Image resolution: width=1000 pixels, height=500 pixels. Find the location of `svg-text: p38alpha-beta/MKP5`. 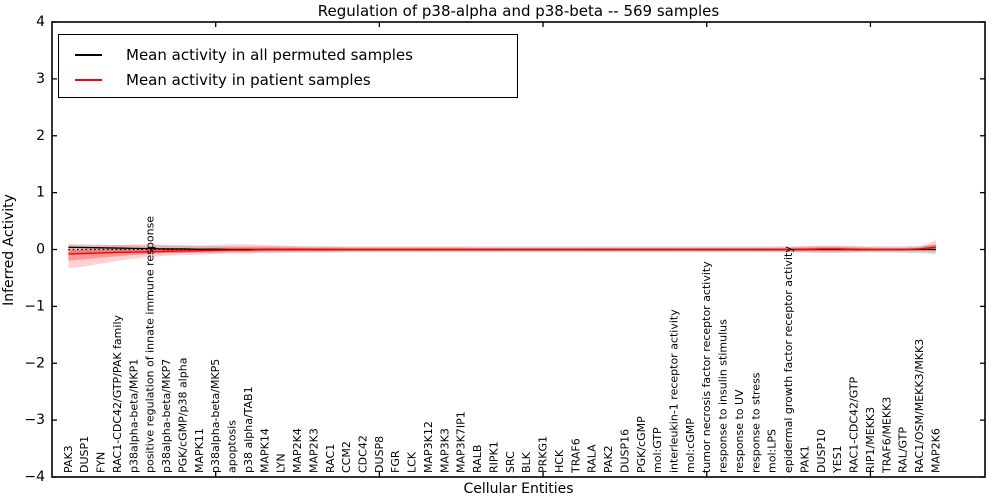

svg-text: p38alpha-beta/MKP5 is located at coordinates (215, 416).